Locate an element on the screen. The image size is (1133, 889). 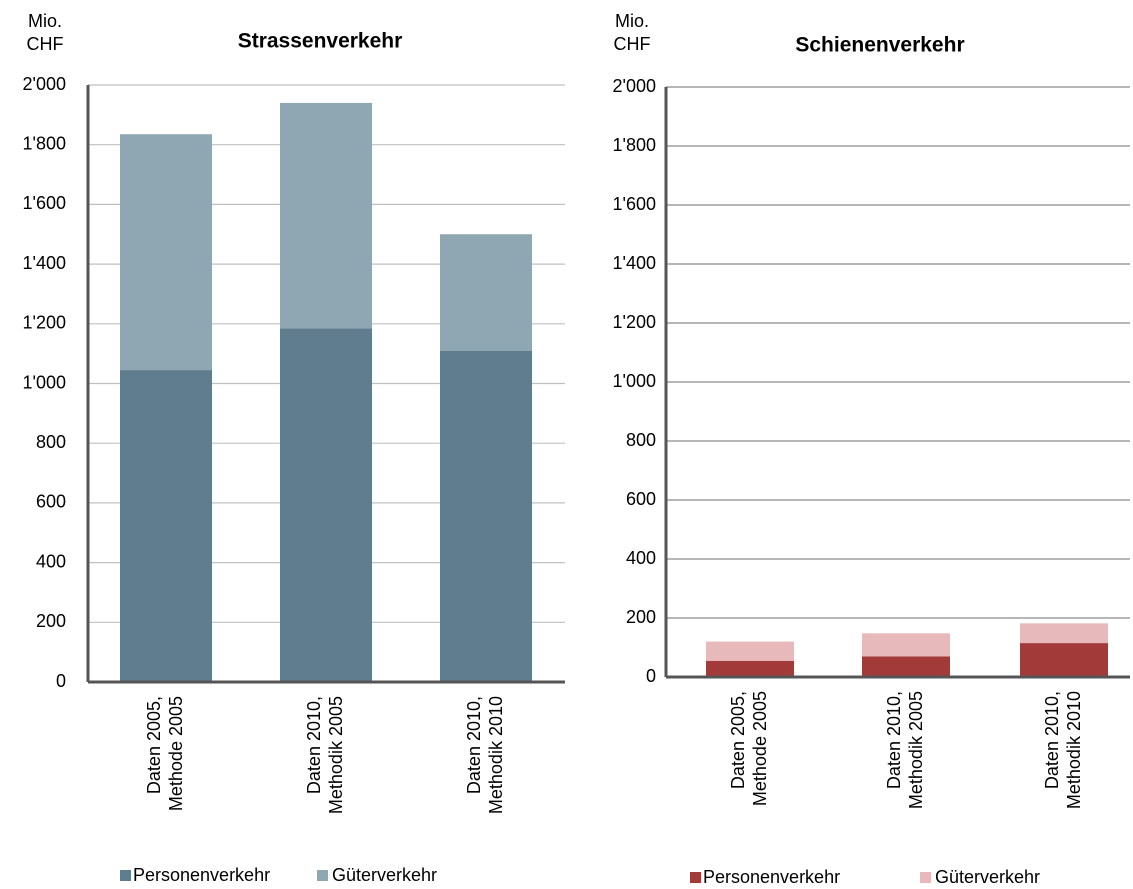
chart-title: Strassenverkehr is located at coordinates (320, 41).